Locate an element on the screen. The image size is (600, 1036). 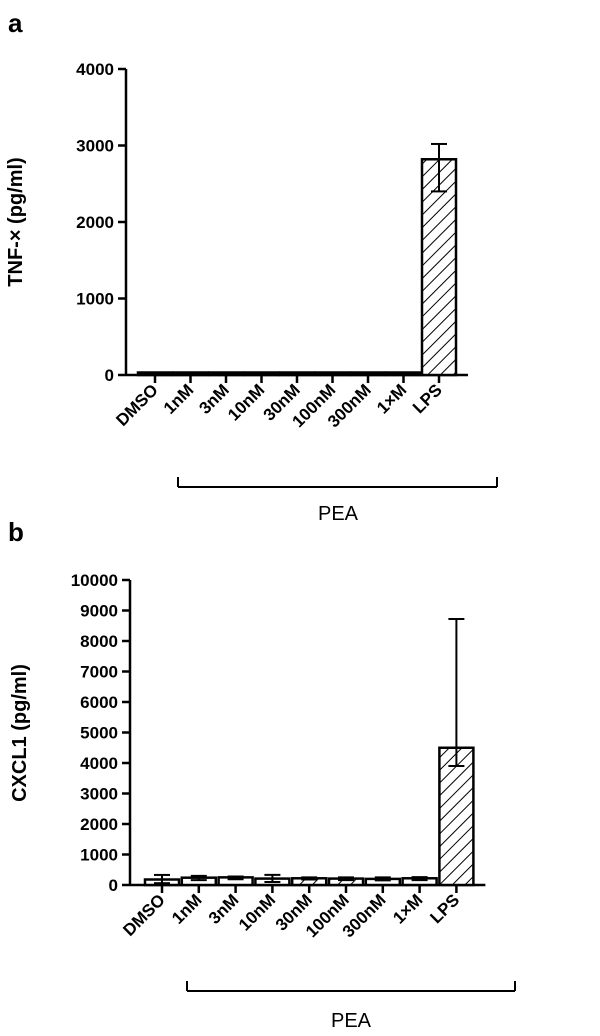
y-tick-label-b: 6000 is located at coordinates (99, 702).